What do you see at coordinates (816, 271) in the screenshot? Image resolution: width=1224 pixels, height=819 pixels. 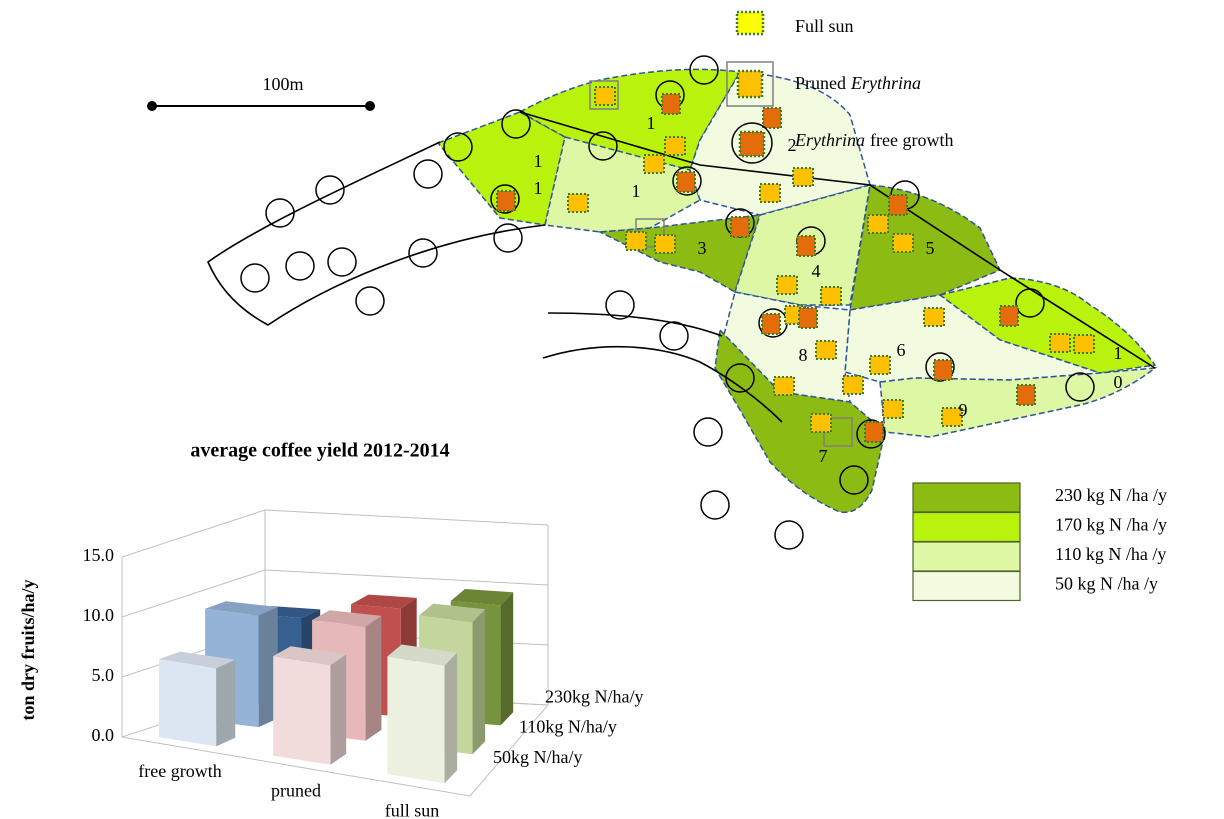 I see `plot-label: 4` at bounding box center [816, 271].